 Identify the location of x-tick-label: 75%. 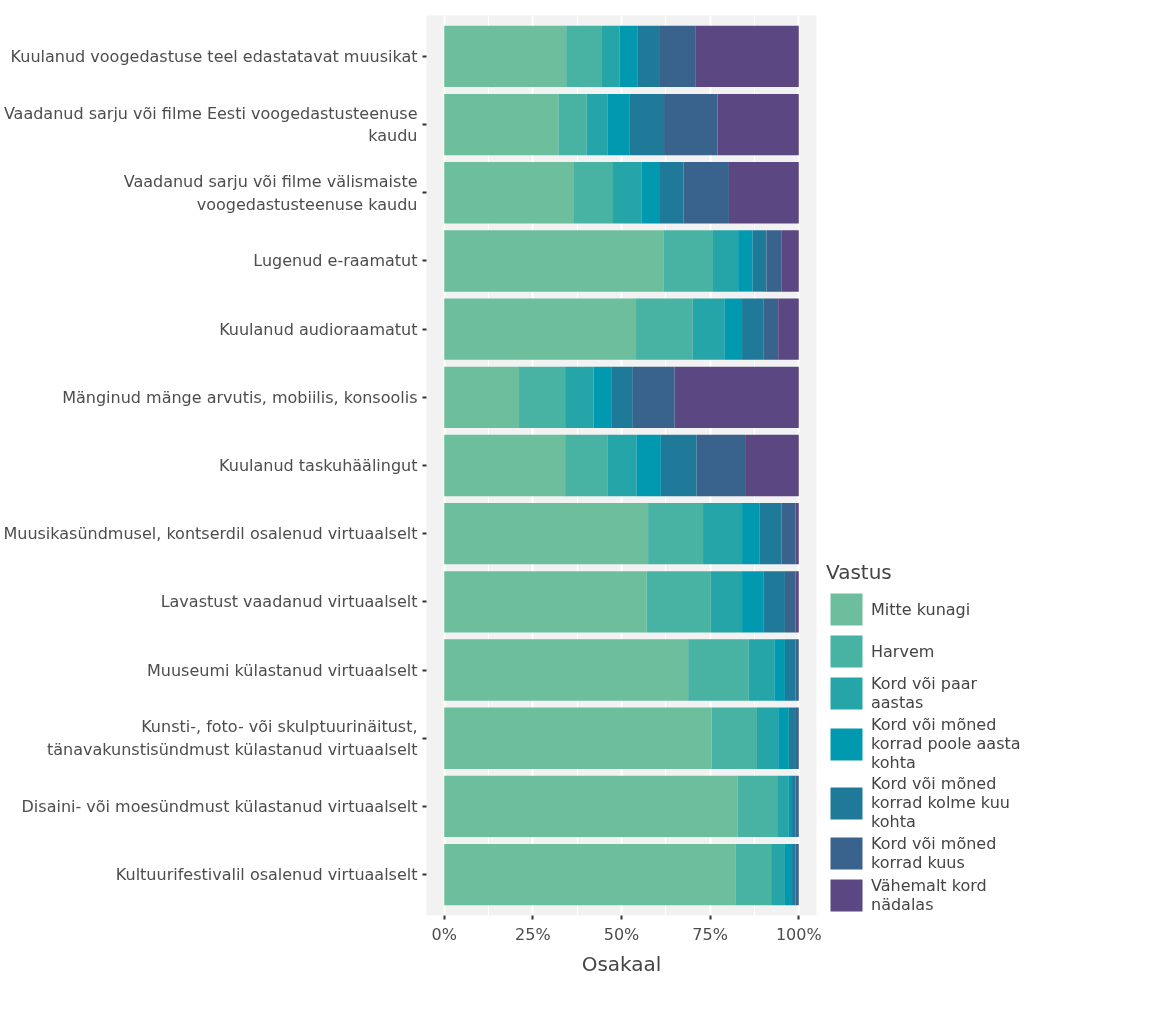
(710, 934).